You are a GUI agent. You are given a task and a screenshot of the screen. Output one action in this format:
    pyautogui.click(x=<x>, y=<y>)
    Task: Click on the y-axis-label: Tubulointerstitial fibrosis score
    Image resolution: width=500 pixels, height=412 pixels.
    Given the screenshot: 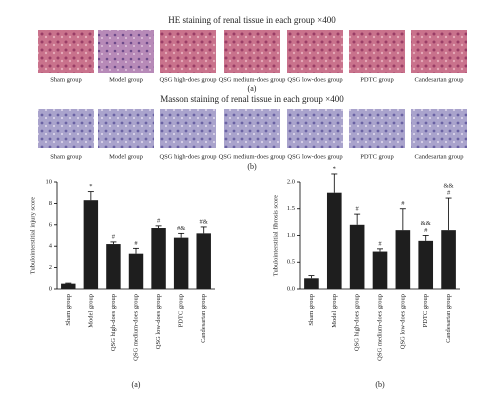 What is the action you would take?
    pyautogui.click(x=275, y=235)
    